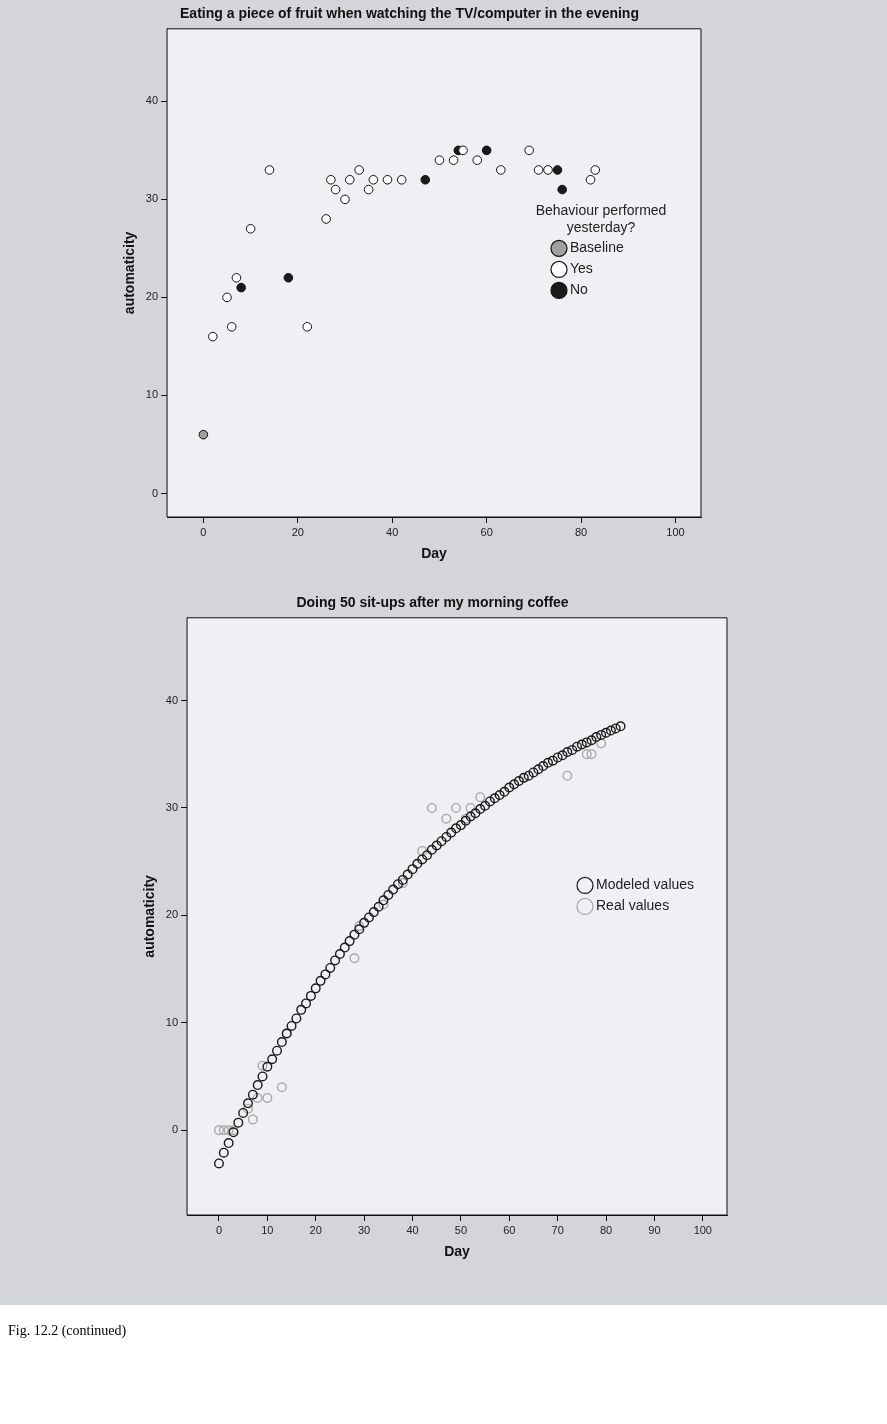  Describe the element at coordinates (579, 289) in the screenshot. I see `legend-label: No` at that location.